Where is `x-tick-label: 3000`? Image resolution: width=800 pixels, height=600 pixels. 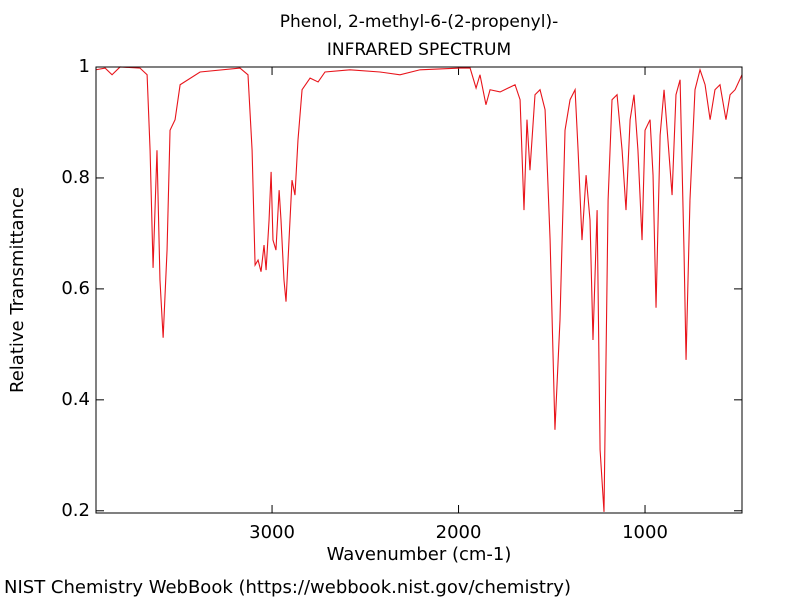
x-tick-label: 3000 is located at coordinates (272, 532).